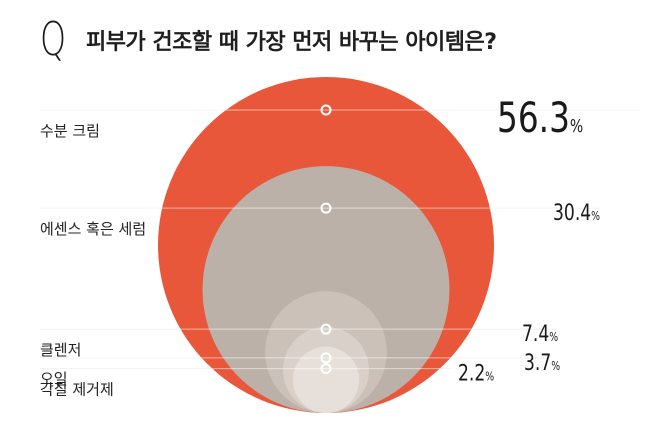  Describe the element at coordinates (540, 117) in the screenshot. I see `value-label-0: 56.3%` at that location.